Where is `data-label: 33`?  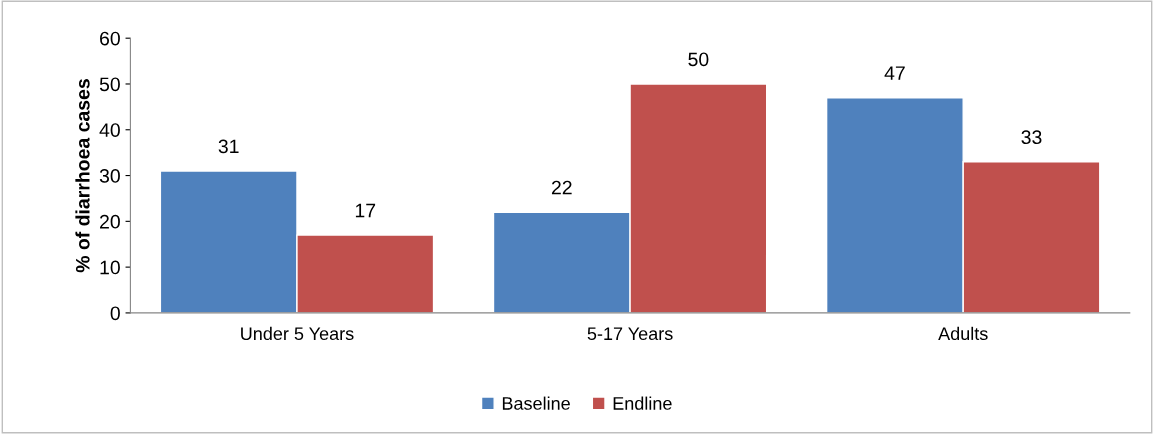
data-label: 33 is located at coordinates (1031, 137).